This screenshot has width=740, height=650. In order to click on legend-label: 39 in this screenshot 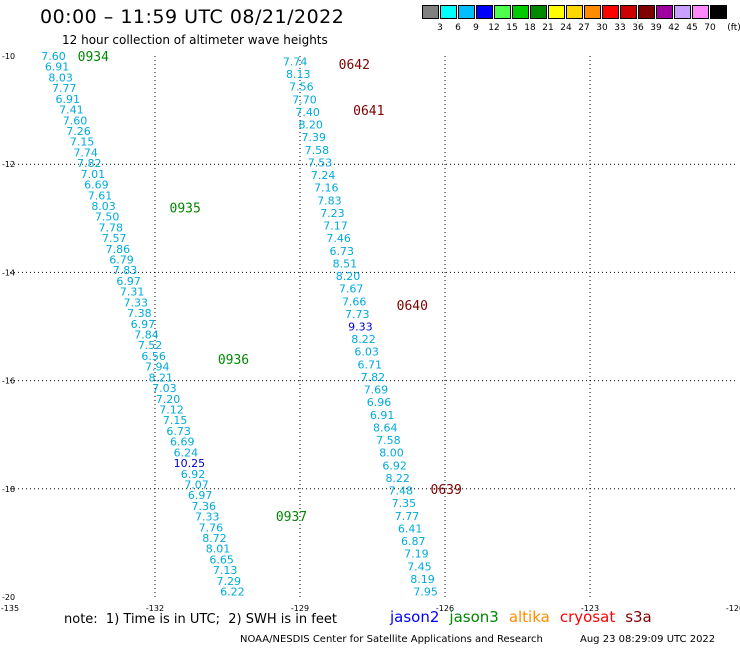, I will do `click(656, 28)`.